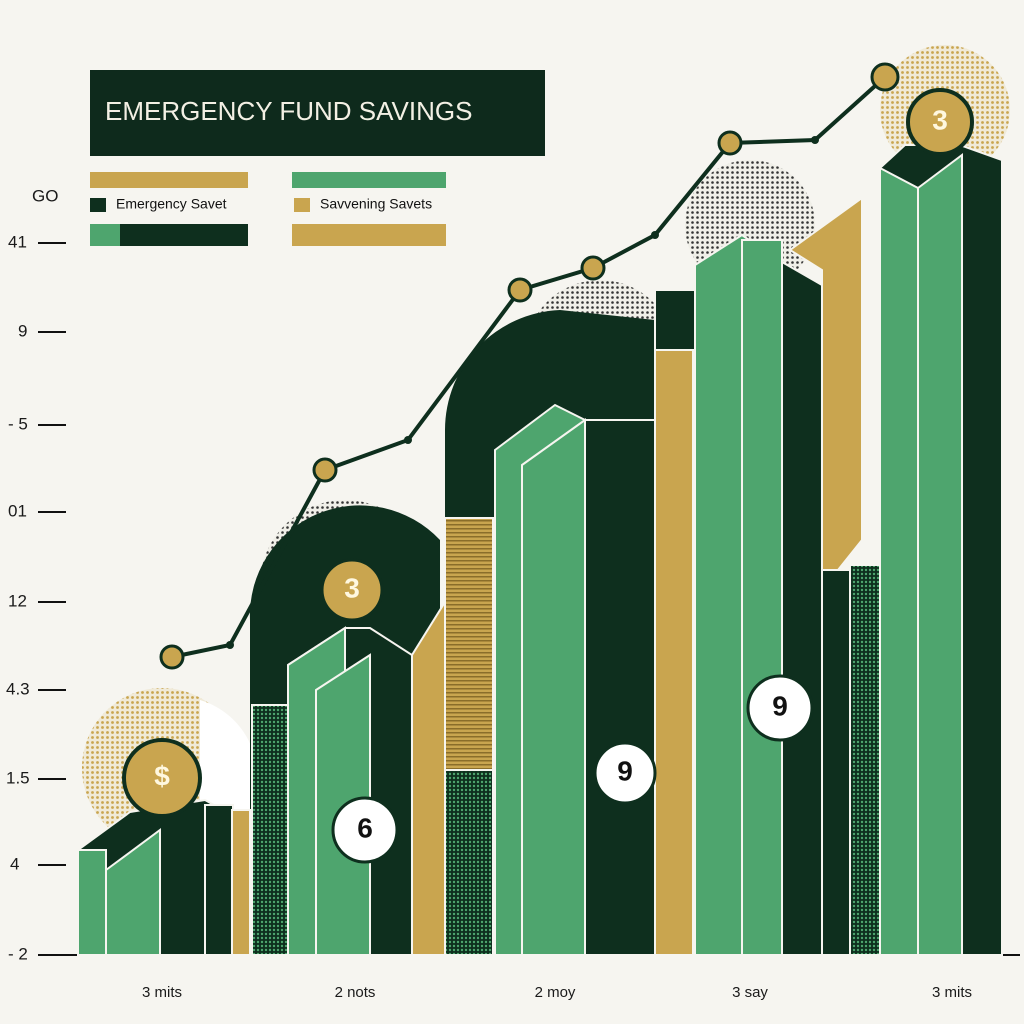 This screenshot has width=1024, height=1024. Describe the element at coordinates (22, 330) in the screenshot. I see `axis-label: 9` at that location.